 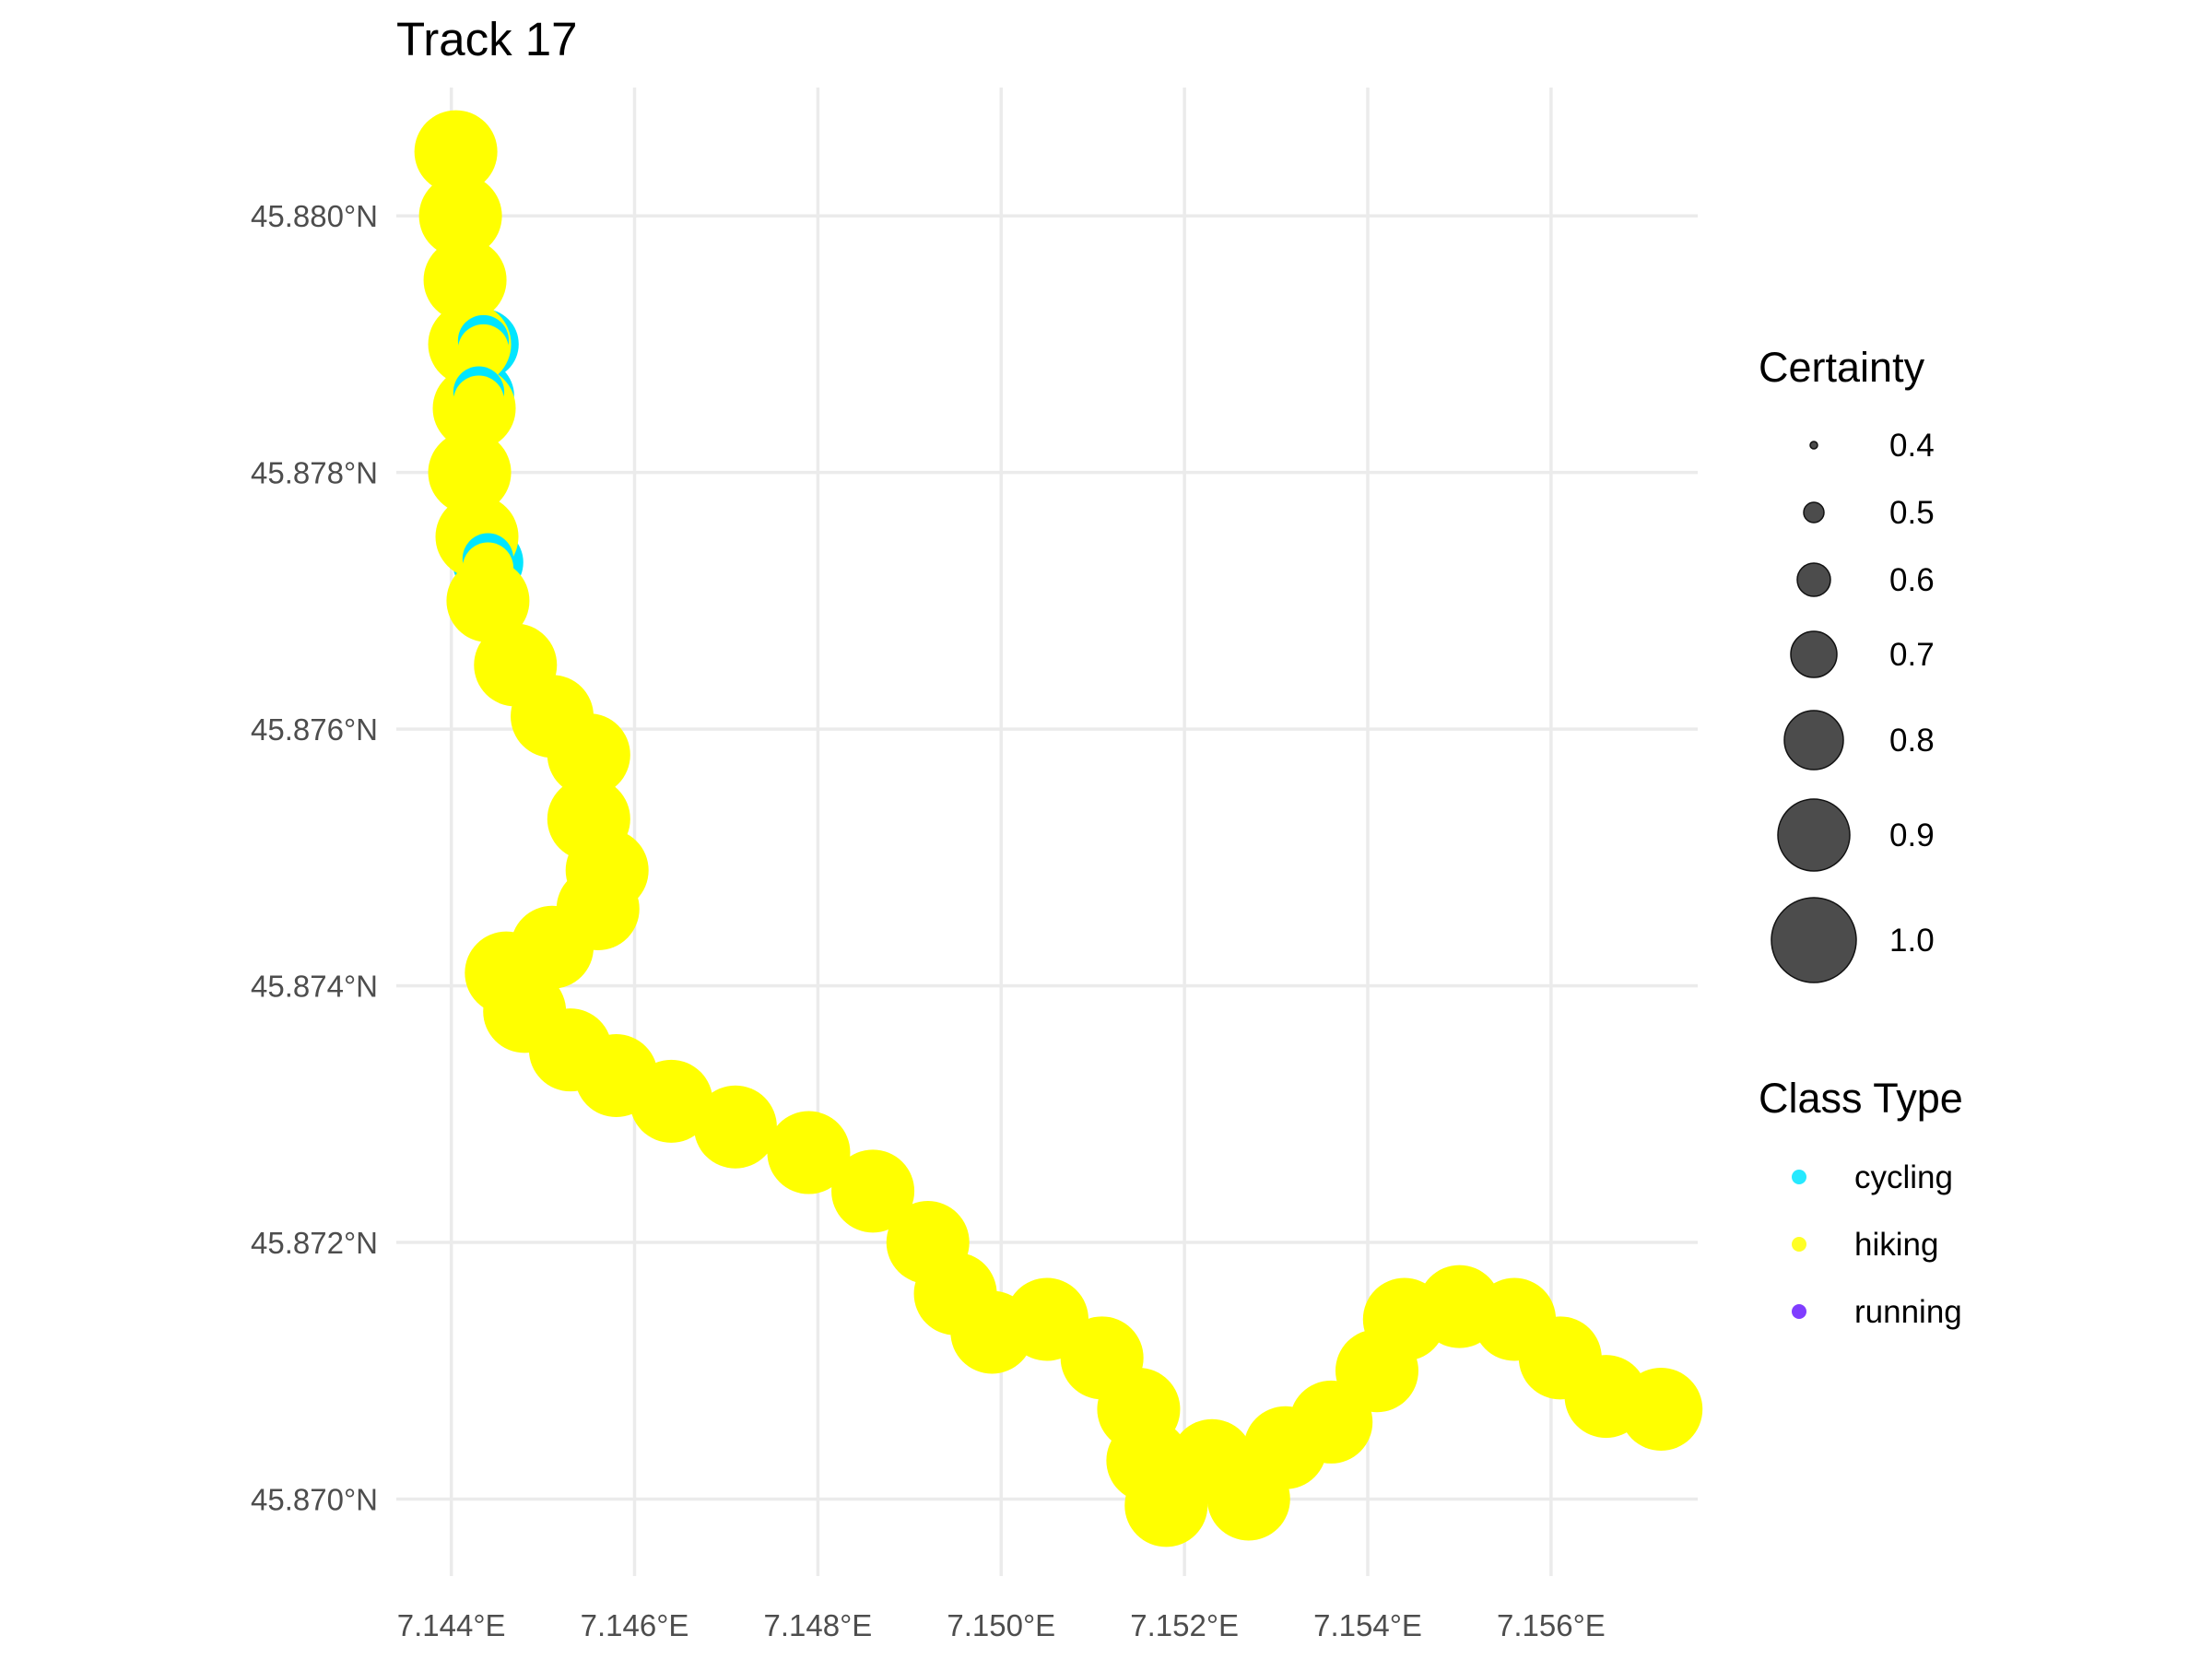 I want to click on x-tick-label: 7.152°E, so click(x=1184, y=1625).